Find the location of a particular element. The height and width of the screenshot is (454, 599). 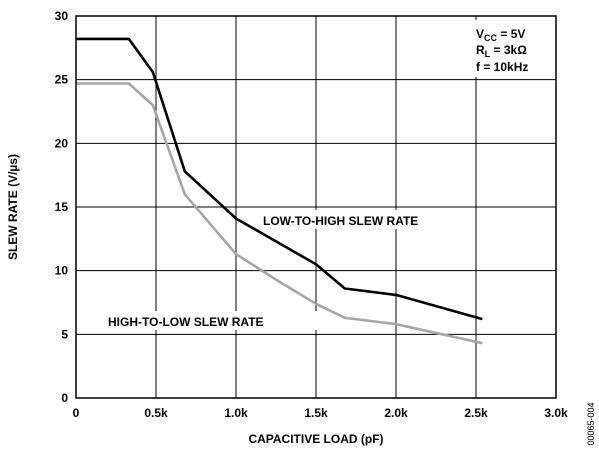

y-tick-label: 20 is located at coordinates (62, 143).